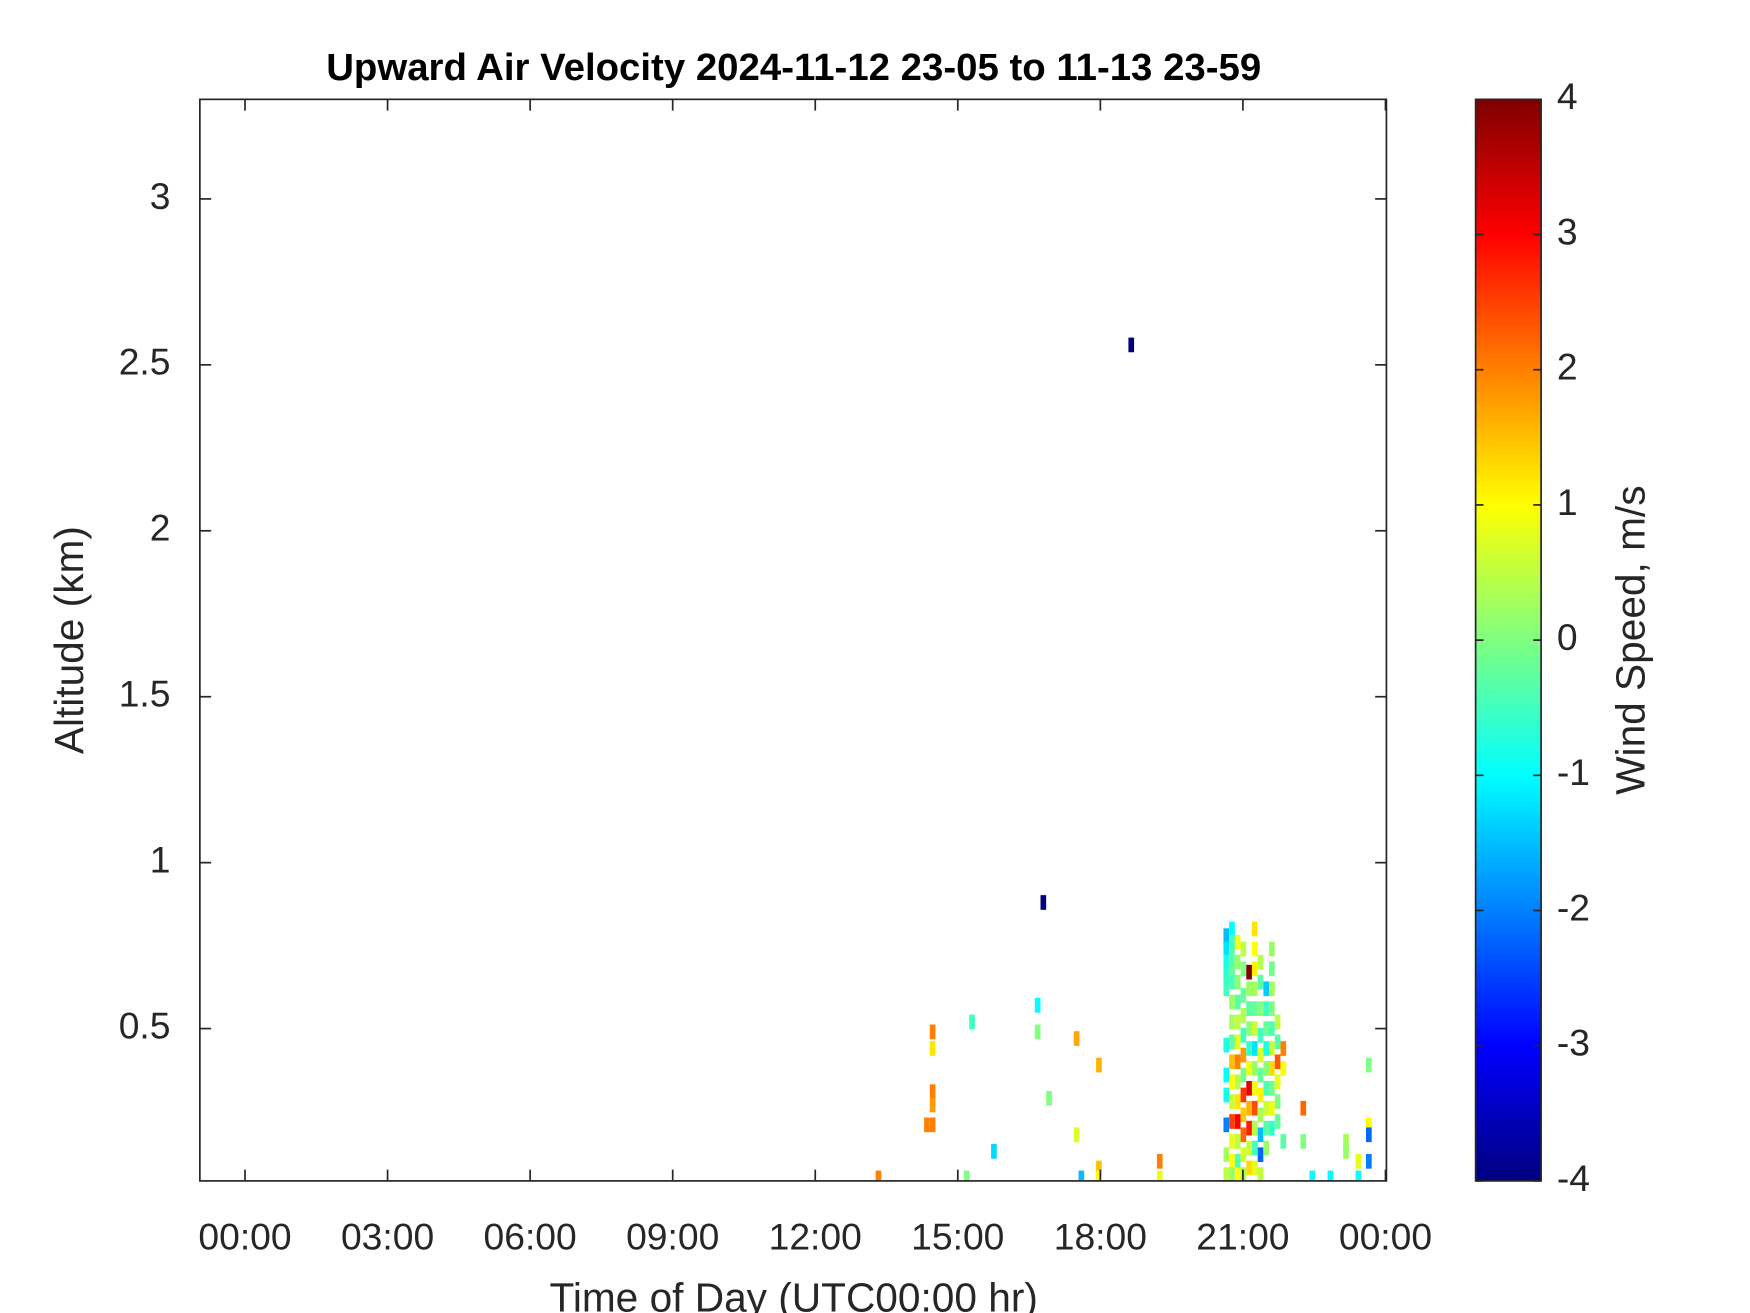  I want to click on y-tick-label: 0.5, so click(145, 1025).